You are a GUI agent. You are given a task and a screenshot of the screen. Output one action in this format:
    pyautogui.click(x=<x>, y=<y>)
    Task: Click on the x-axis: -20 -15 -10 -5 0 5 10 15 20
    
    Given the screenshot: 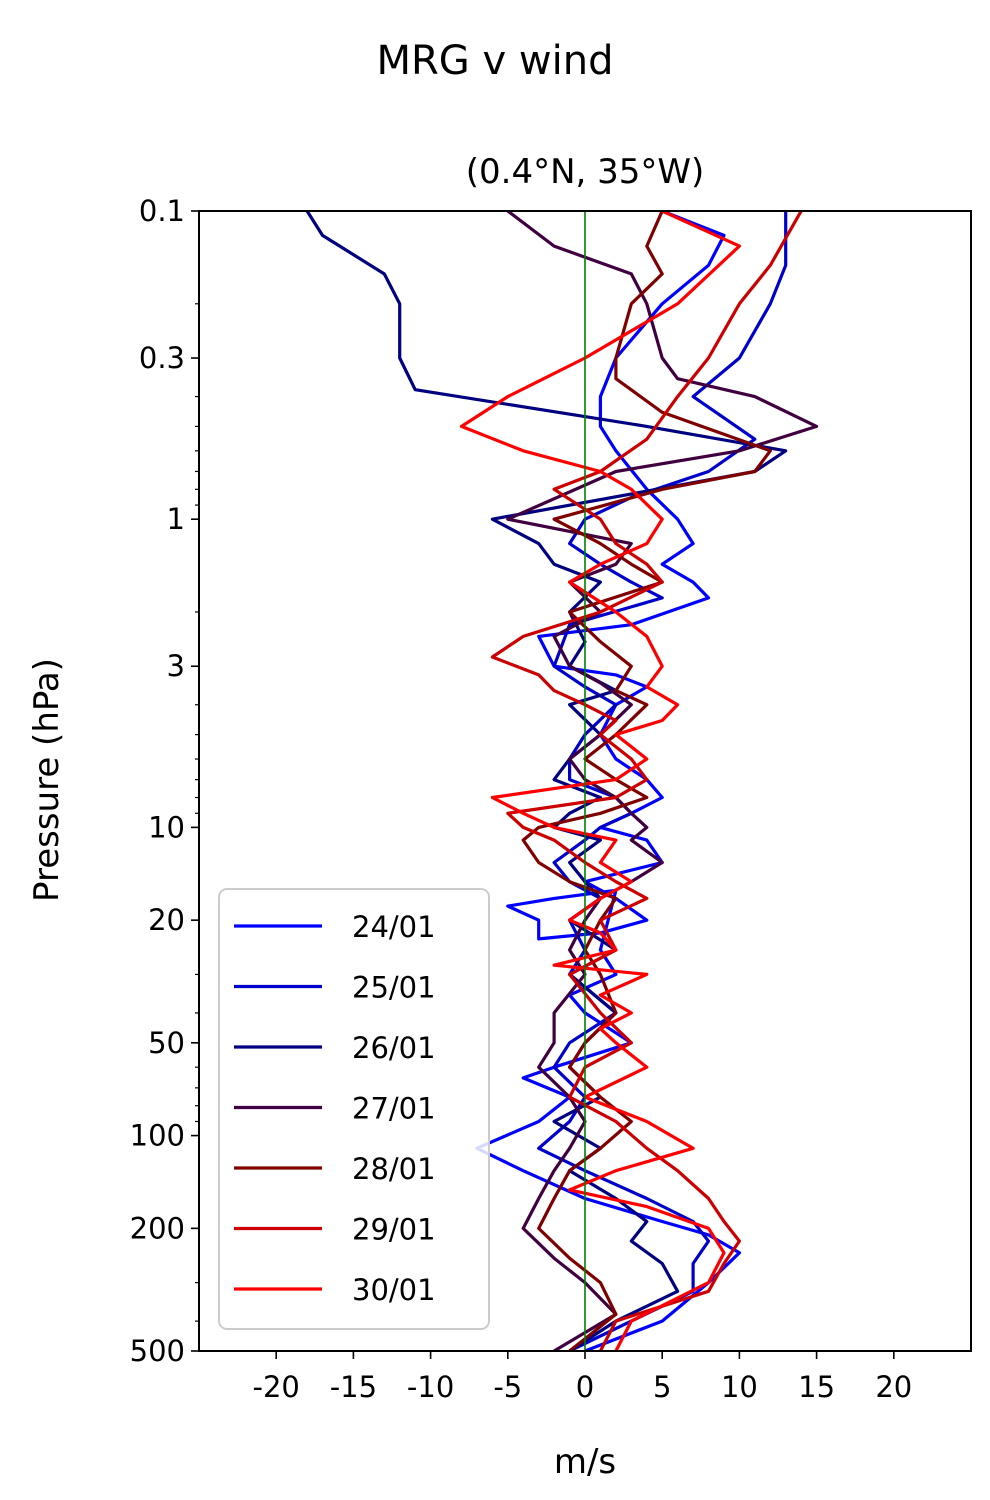 What is the action you would take?
    pyautogui.click(x=582, y=1377)
    